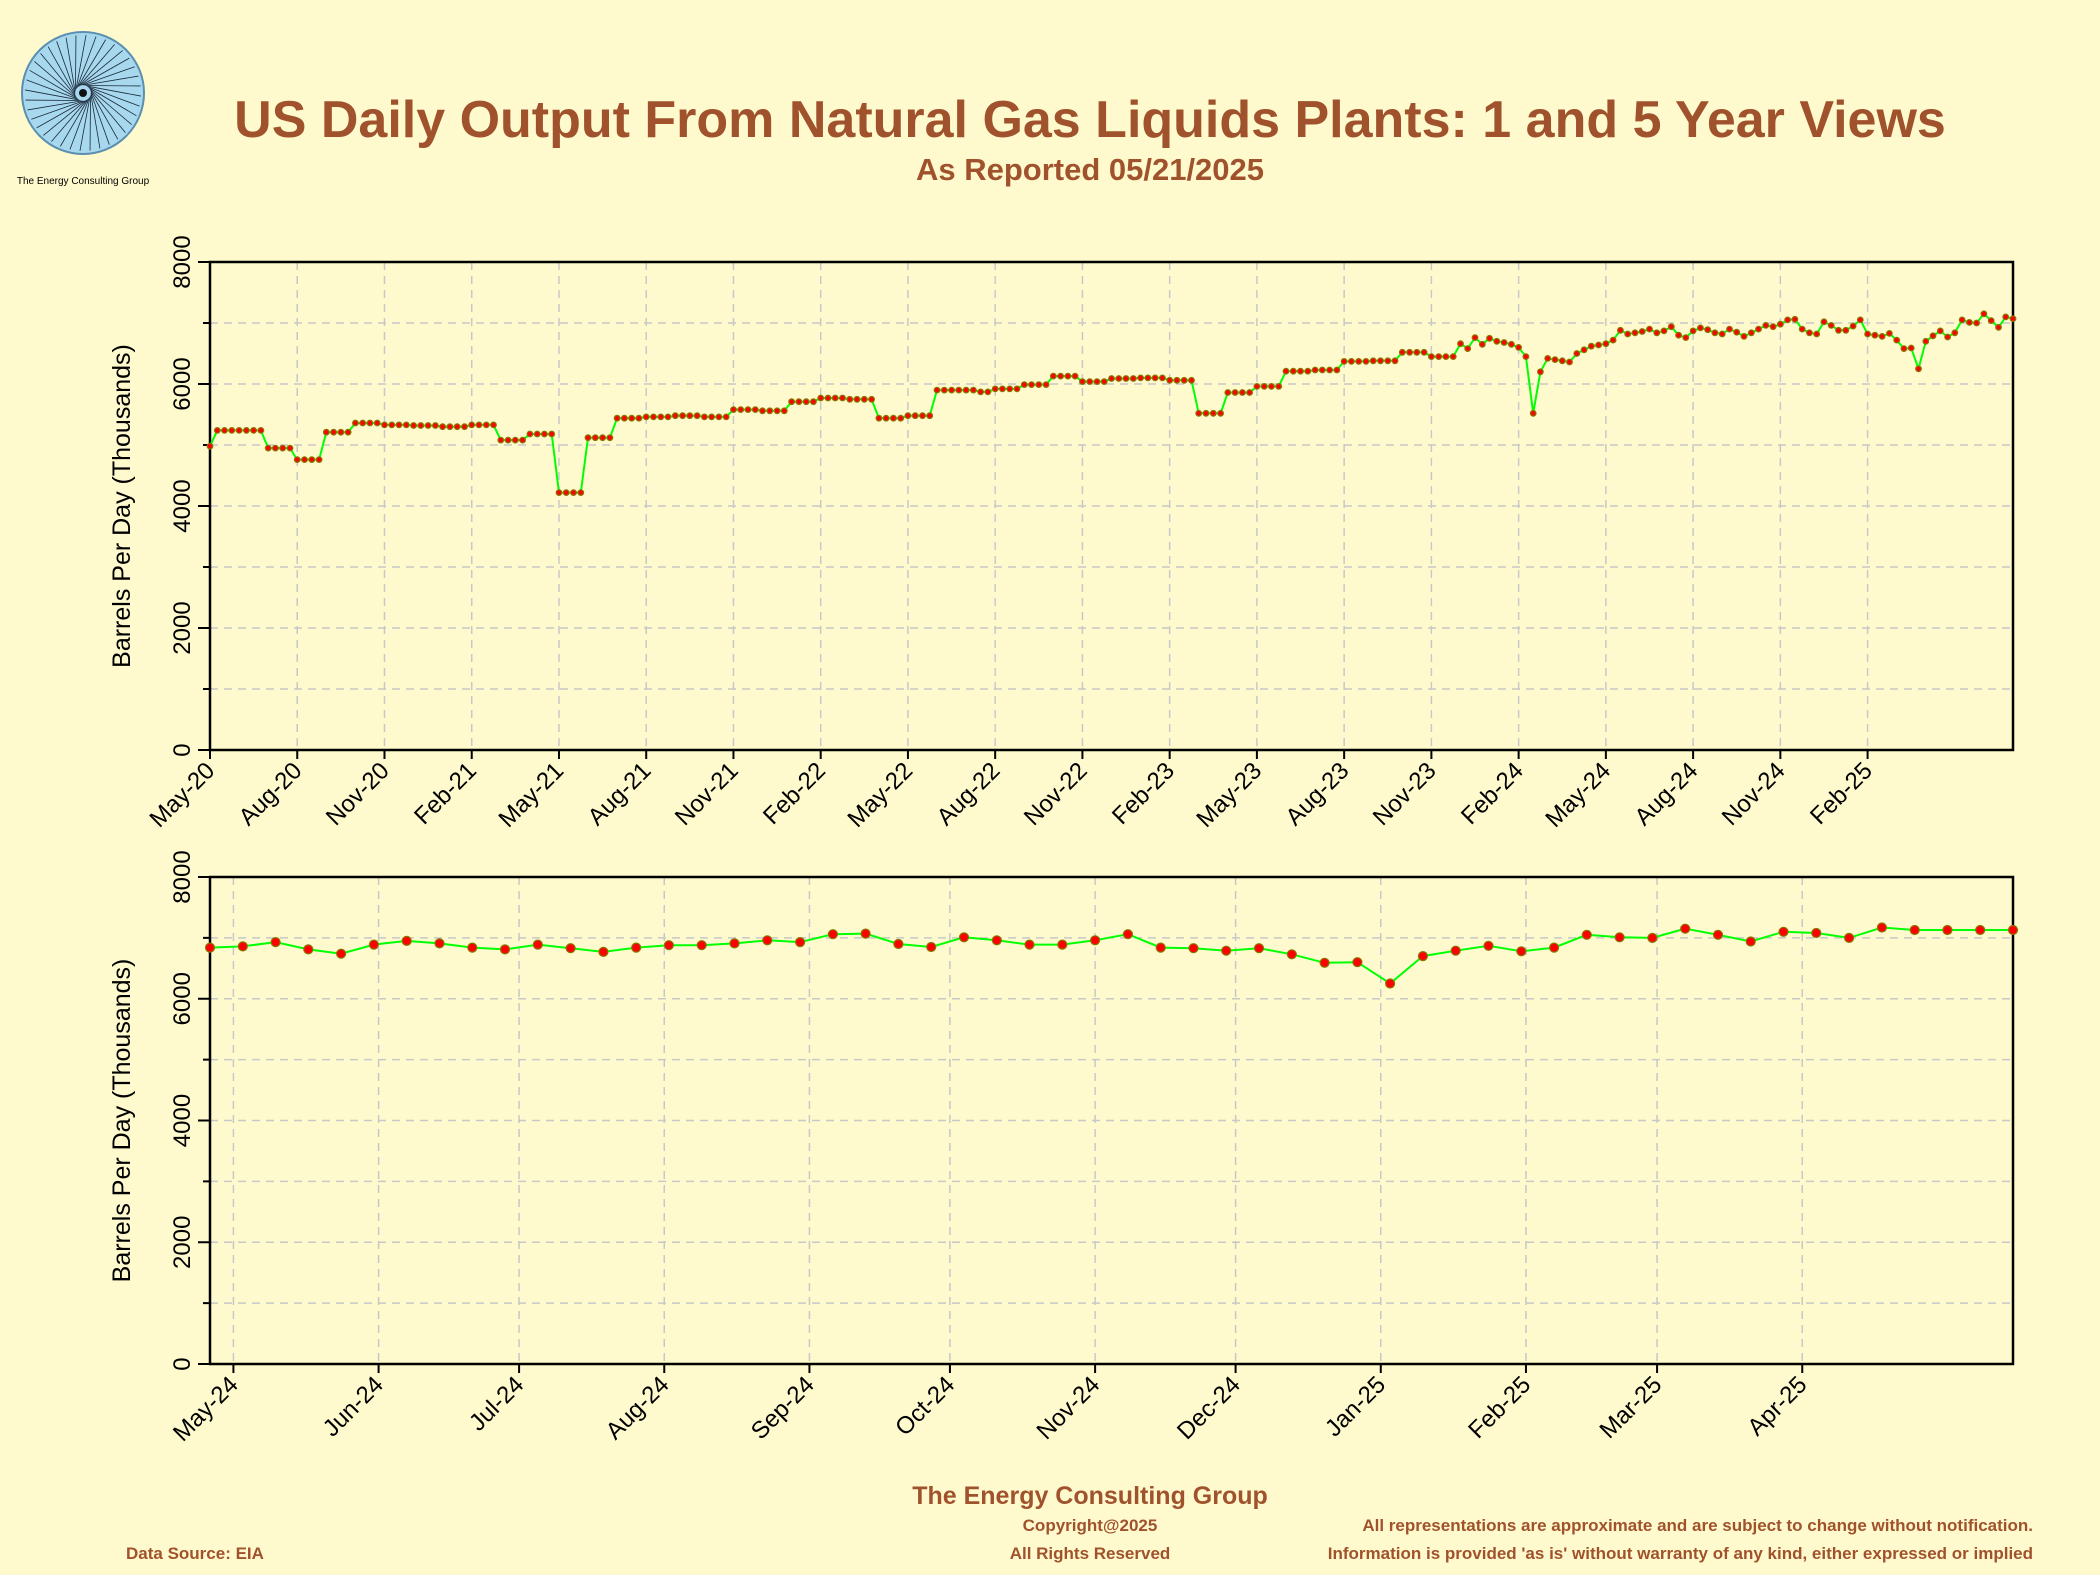 This screenshot has width=2100, height=1575. What do you see at coordinates (1143, 793) in the screenshot?
I see `x-tick-label: Feb-23` at bounding box center [1143, 793].